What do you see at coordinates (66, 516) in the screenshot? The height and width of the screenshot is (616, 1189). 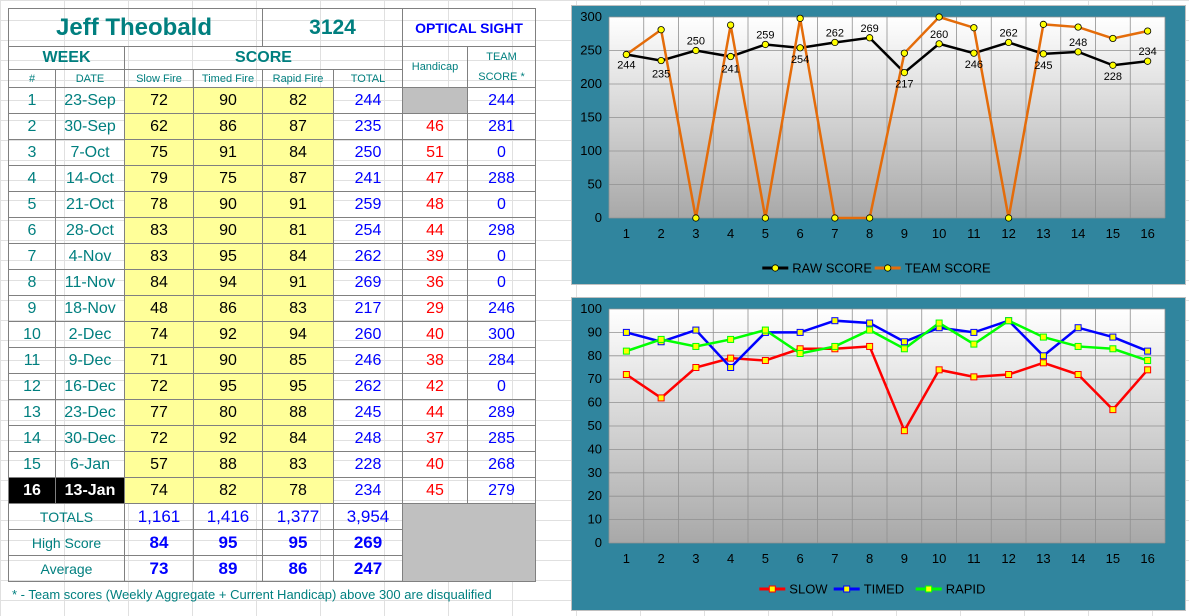 I see `totals-row-label: TOTALS` at bounding box center [66, 516].